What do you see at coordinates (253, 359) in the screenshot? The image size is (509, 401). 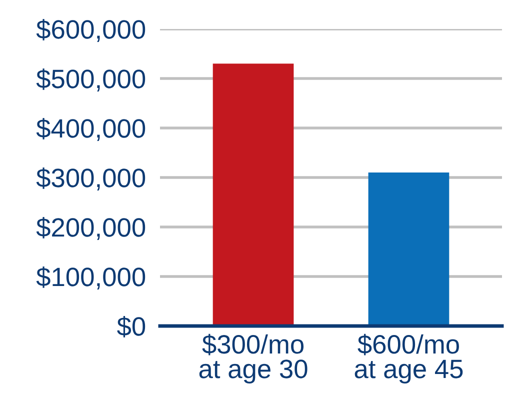 I see `x-tick-label: $300/mo at age 30` at bounding box center [253, 359].